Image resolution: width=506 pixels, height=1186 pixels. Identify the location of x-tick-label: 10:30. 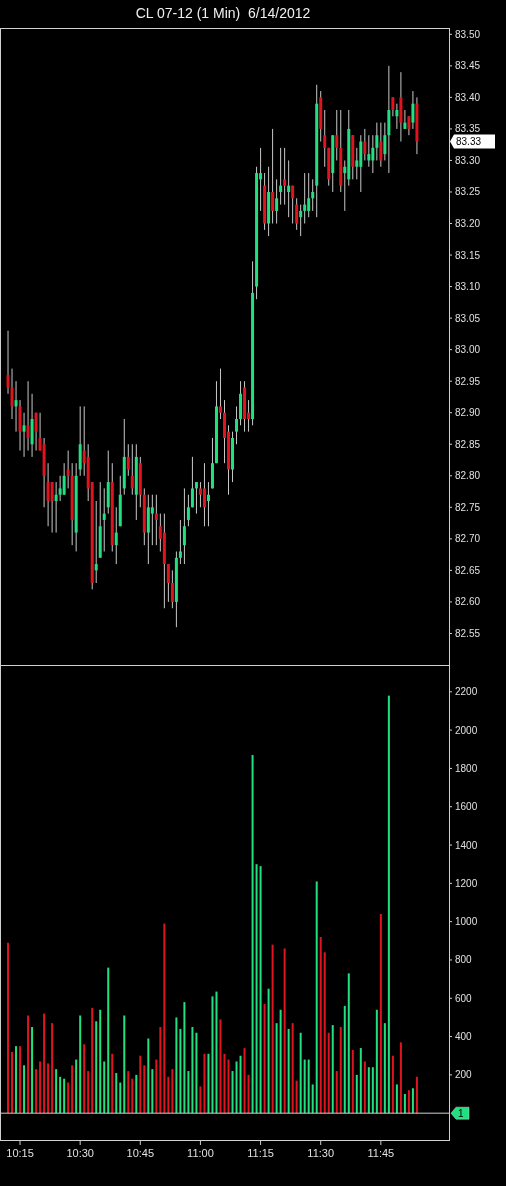
(80, 1153).